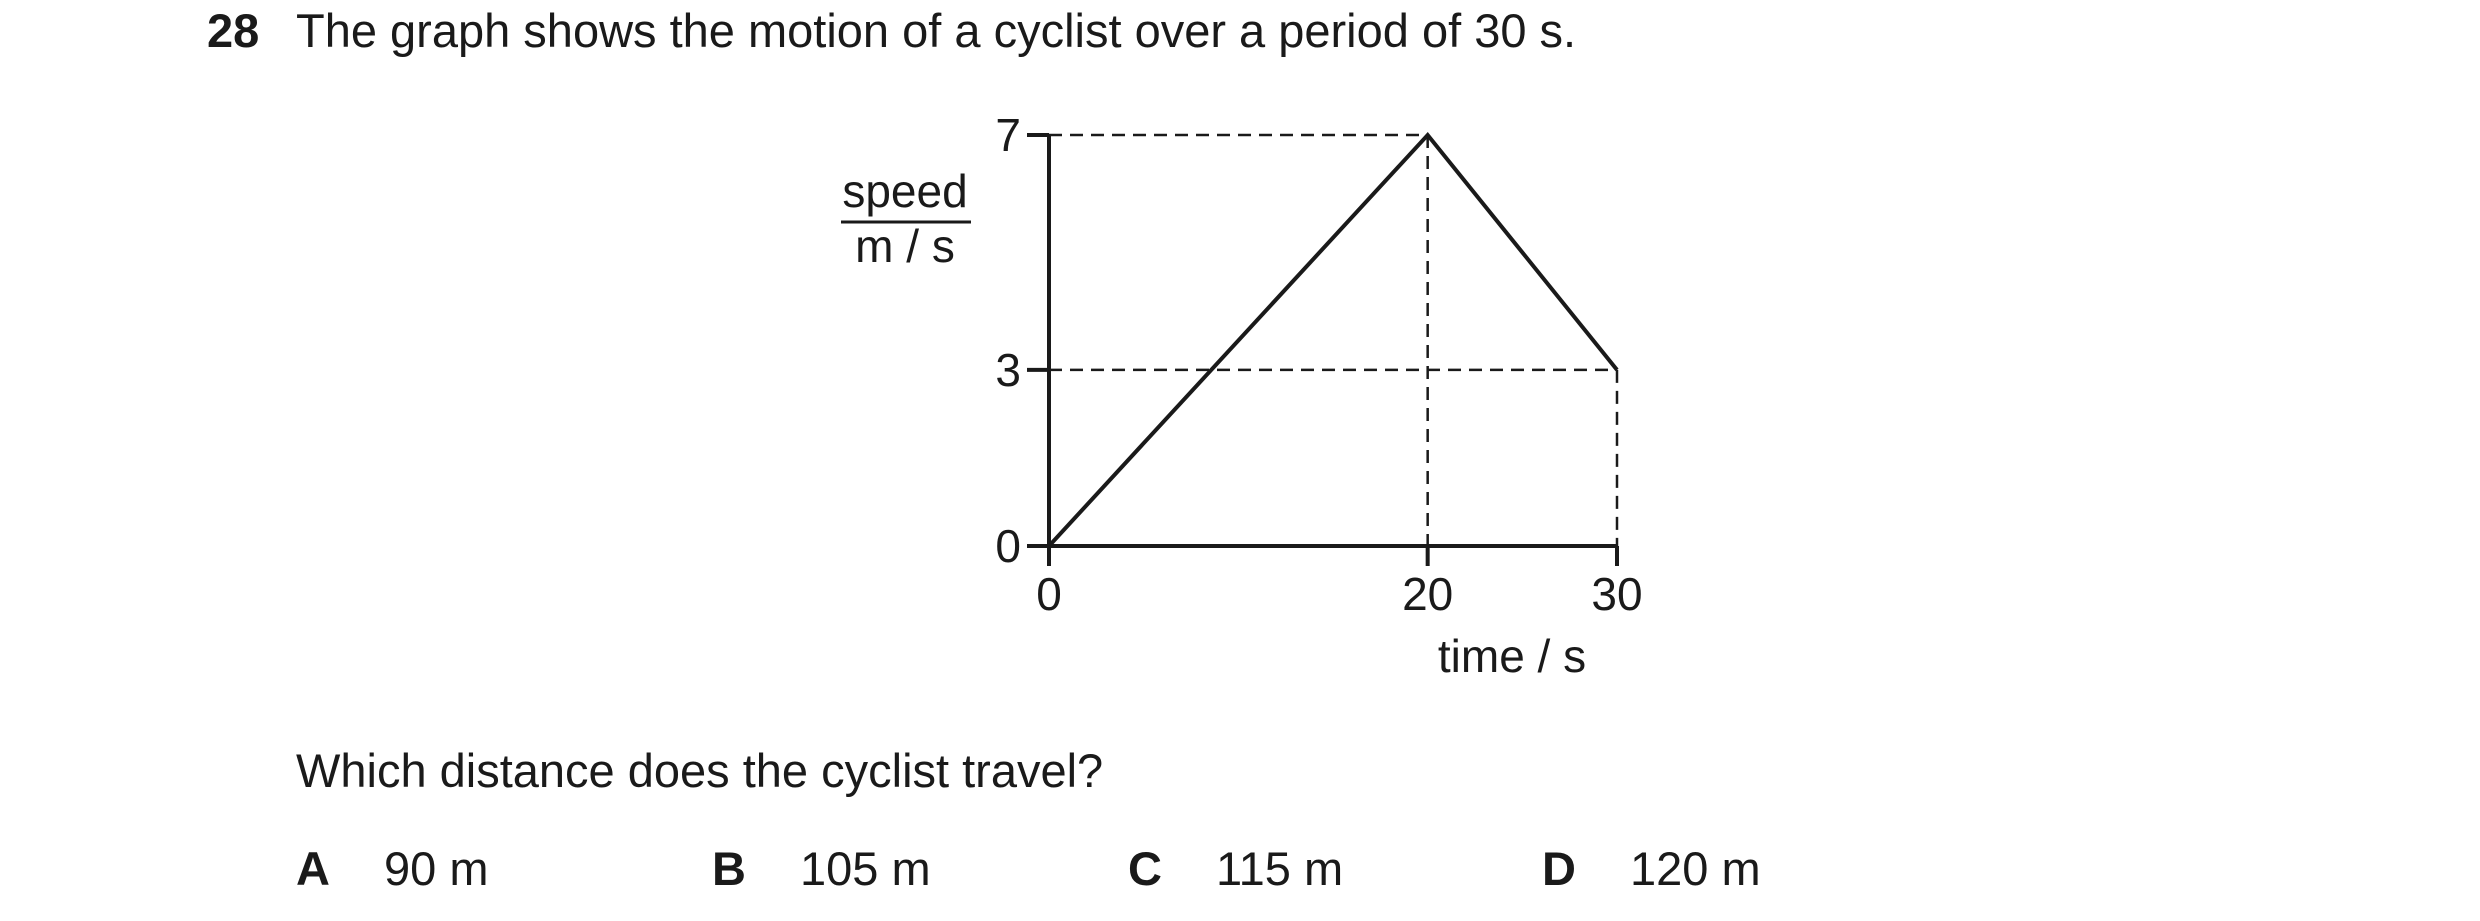 The image size is (2480, 921). I want to click on option-b-value: 105 m, so click(865, 868).